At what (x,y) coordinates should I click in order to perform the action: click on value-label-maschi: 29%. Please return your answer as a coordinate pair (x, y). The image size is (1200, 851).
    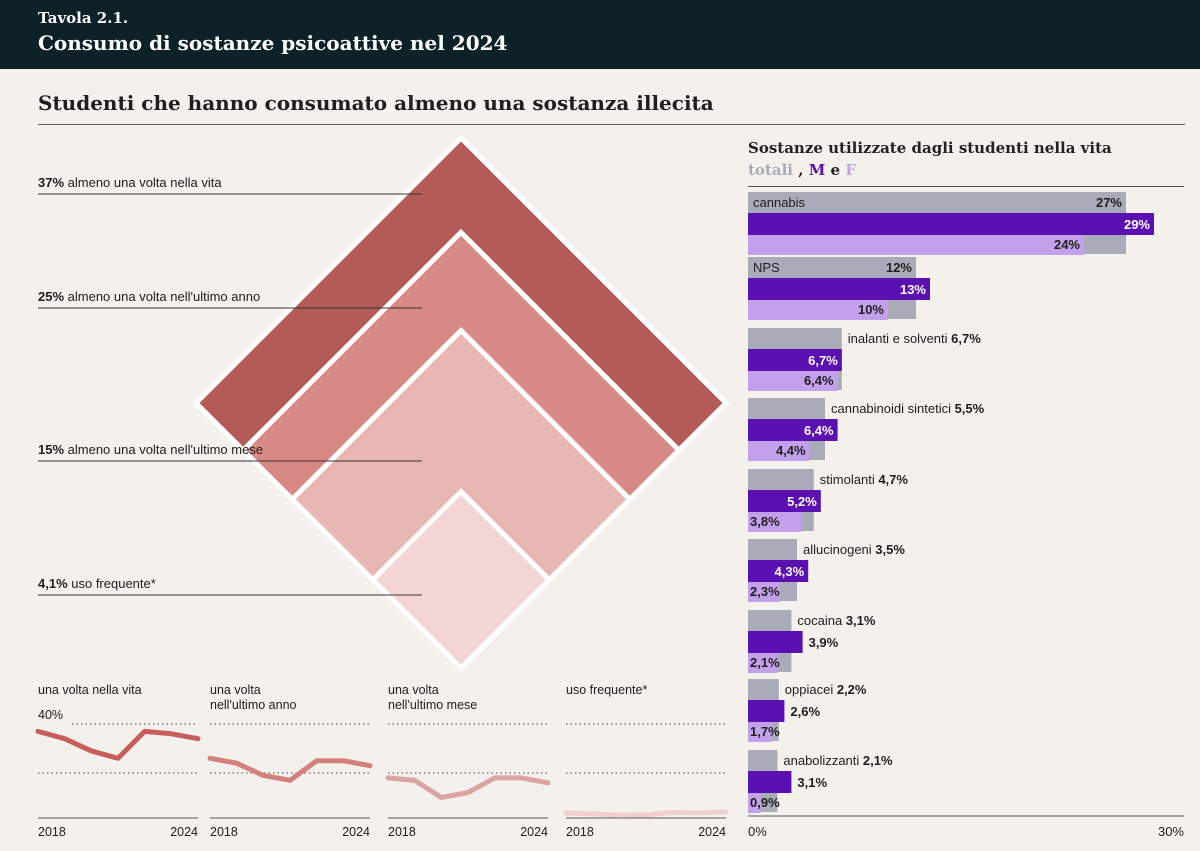
    Looking at the image, I should click on (1137, 224).